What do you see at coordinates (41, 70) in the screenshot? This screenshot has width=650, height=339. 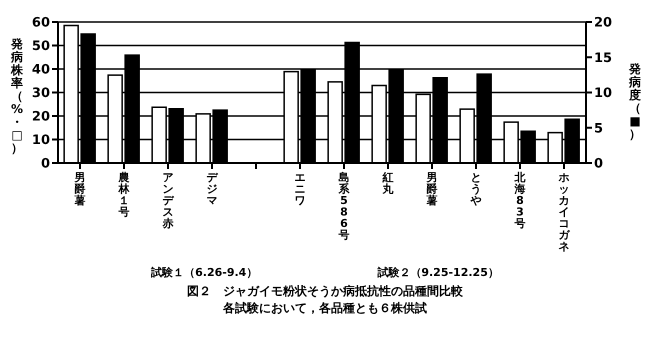 I see `y-tick-label: 40` at bounding box center [41, 70].